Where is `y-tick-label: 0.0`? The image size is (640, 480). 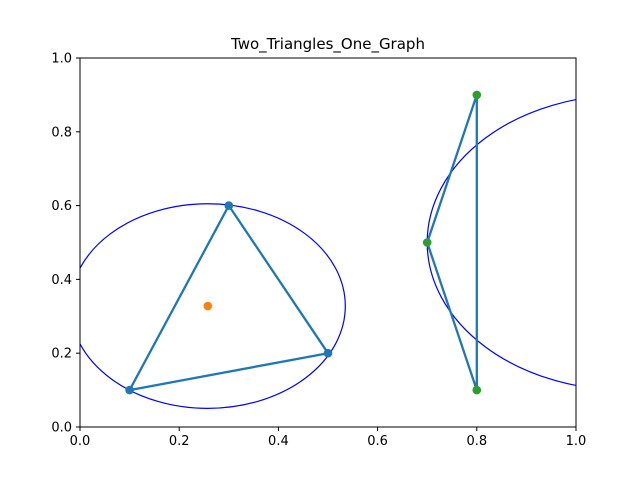 y-tick-label: 0.0 is located at coordinates (61, 428).